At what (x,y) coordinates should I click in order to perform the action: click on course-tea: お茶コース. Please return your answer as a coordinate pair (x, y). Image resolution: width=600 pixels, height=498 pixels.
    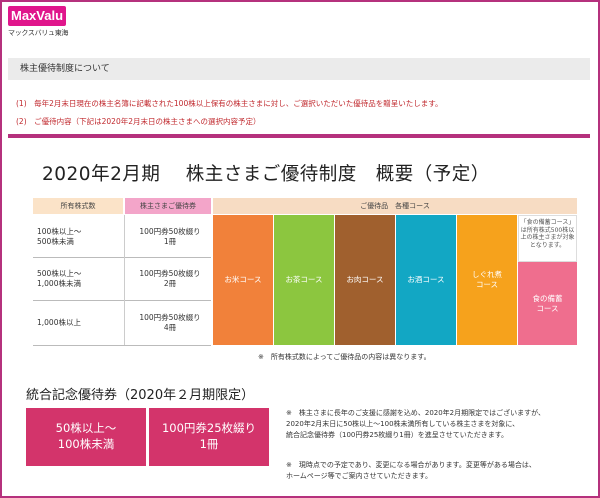
    Looking at the image, I should click on (304, 280).